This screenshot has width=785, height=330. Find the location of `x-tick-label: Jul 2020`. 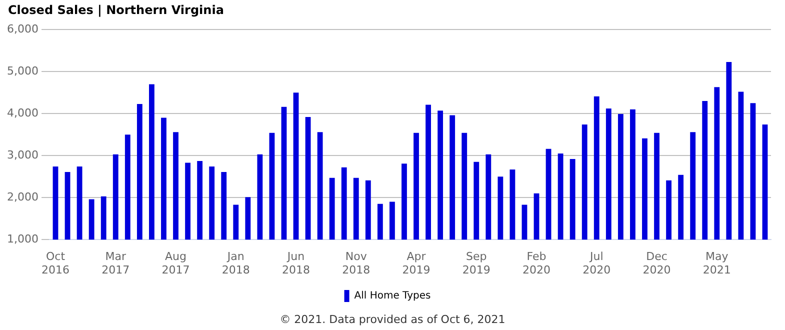

x-tick-label: Jul 2020 is located at coordinates (596, 263).